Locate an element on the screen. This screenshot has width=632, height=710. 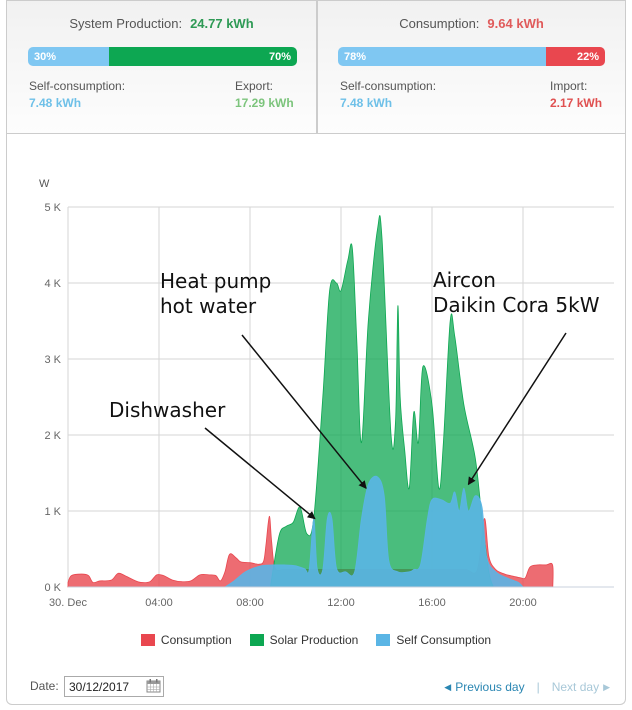
consumption-import-percent: 22% is located at coordinates (587, 56).